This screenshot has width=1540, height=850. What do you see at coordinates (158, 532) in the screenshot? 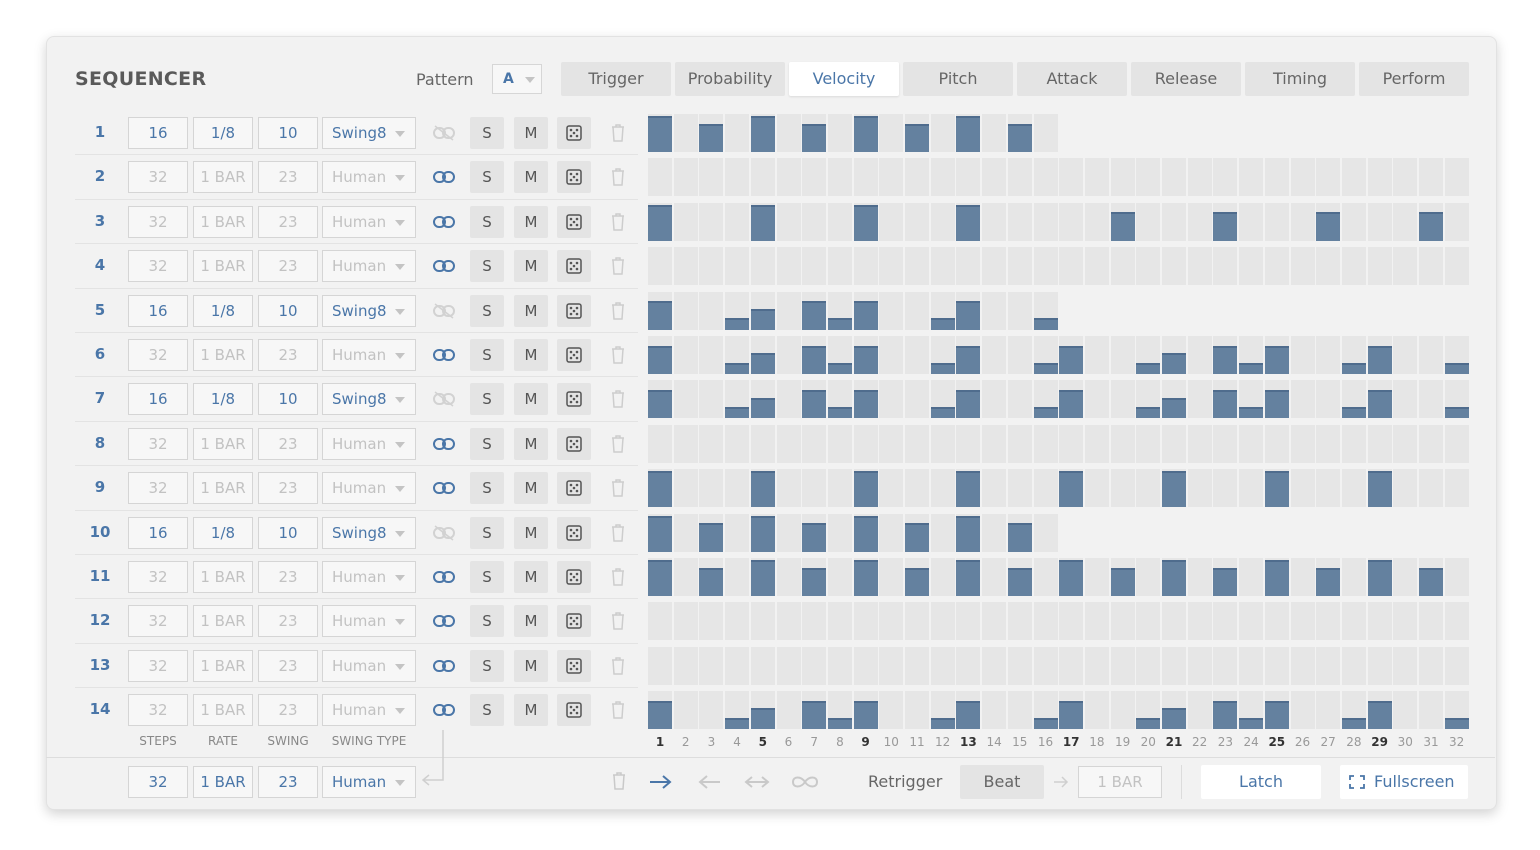
I see `steps-field: 16` at bounding box center [158, 532].